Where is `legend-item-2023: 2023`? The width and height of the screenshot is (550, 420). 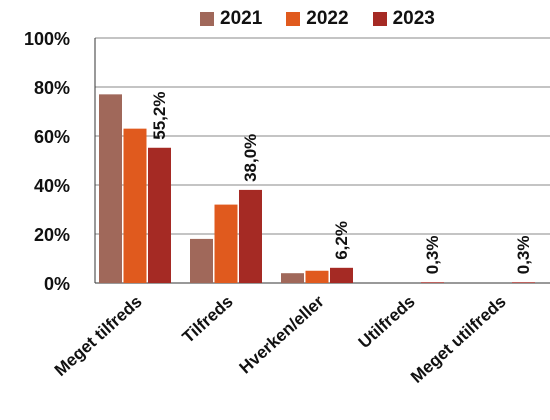
legend-item-2023: 2023 is located at coordinates (403, 19).